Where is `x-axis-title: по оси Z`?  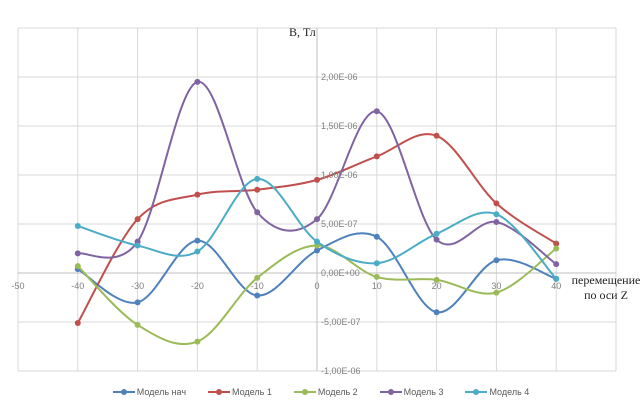
x-axis-title: по оси Z is located at coordinates (606, 295).